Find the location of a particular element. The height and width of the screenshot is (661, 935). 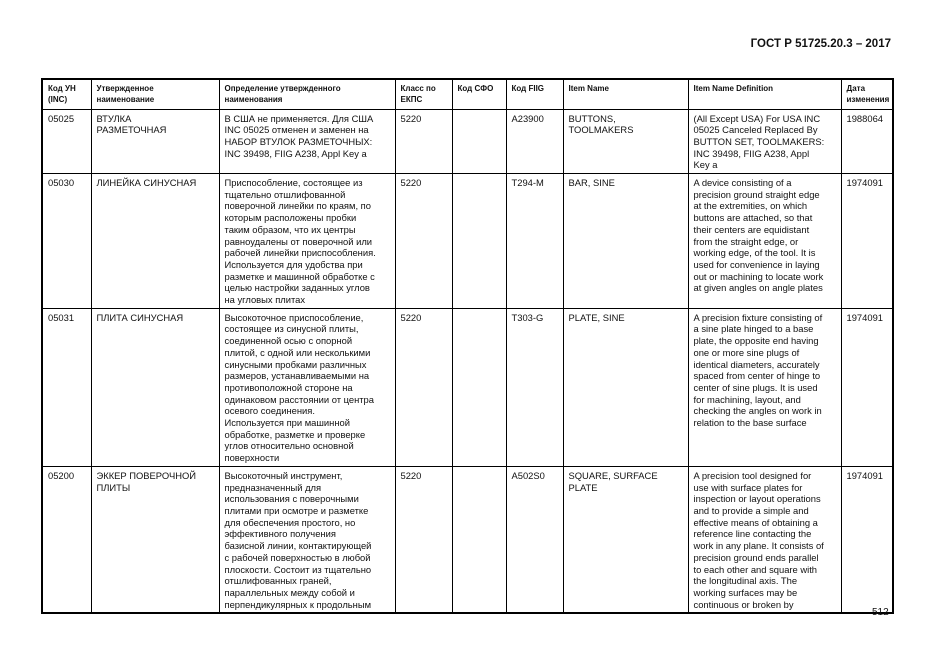

cell-item-name: SQUARE, SURFACE PLATE is located at coordinates (625, 539).